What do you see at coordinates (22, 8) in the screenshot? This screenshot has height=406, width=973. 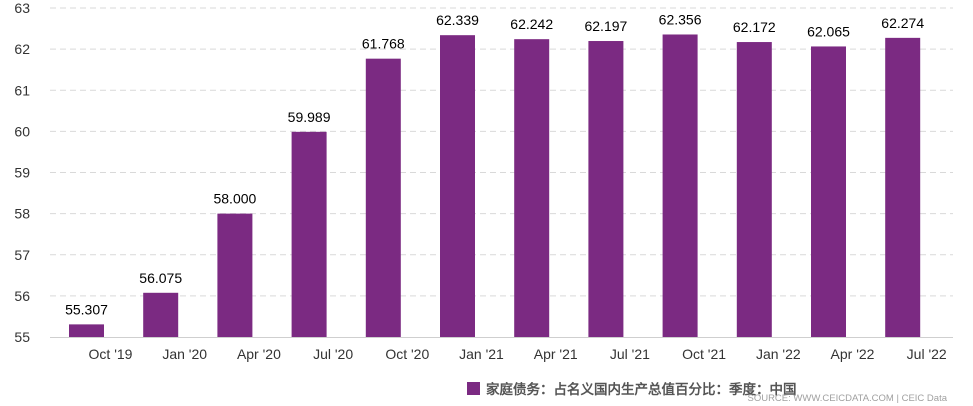 I see `y-tick-label: 63` at bounding box center [22, 8].